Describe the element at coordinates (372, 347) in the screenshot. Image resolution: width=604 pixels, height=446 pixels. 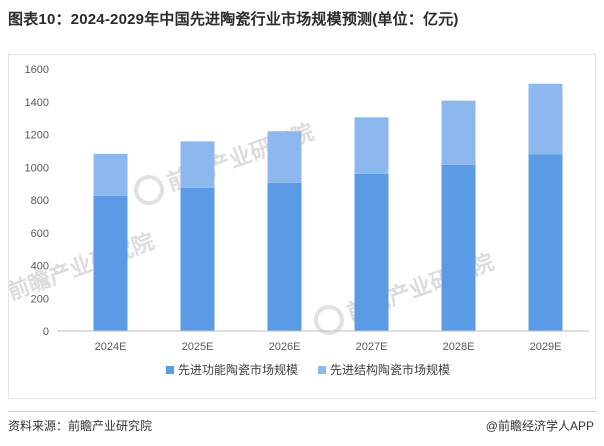
I see `x-tick-label: 2027E` at that location.